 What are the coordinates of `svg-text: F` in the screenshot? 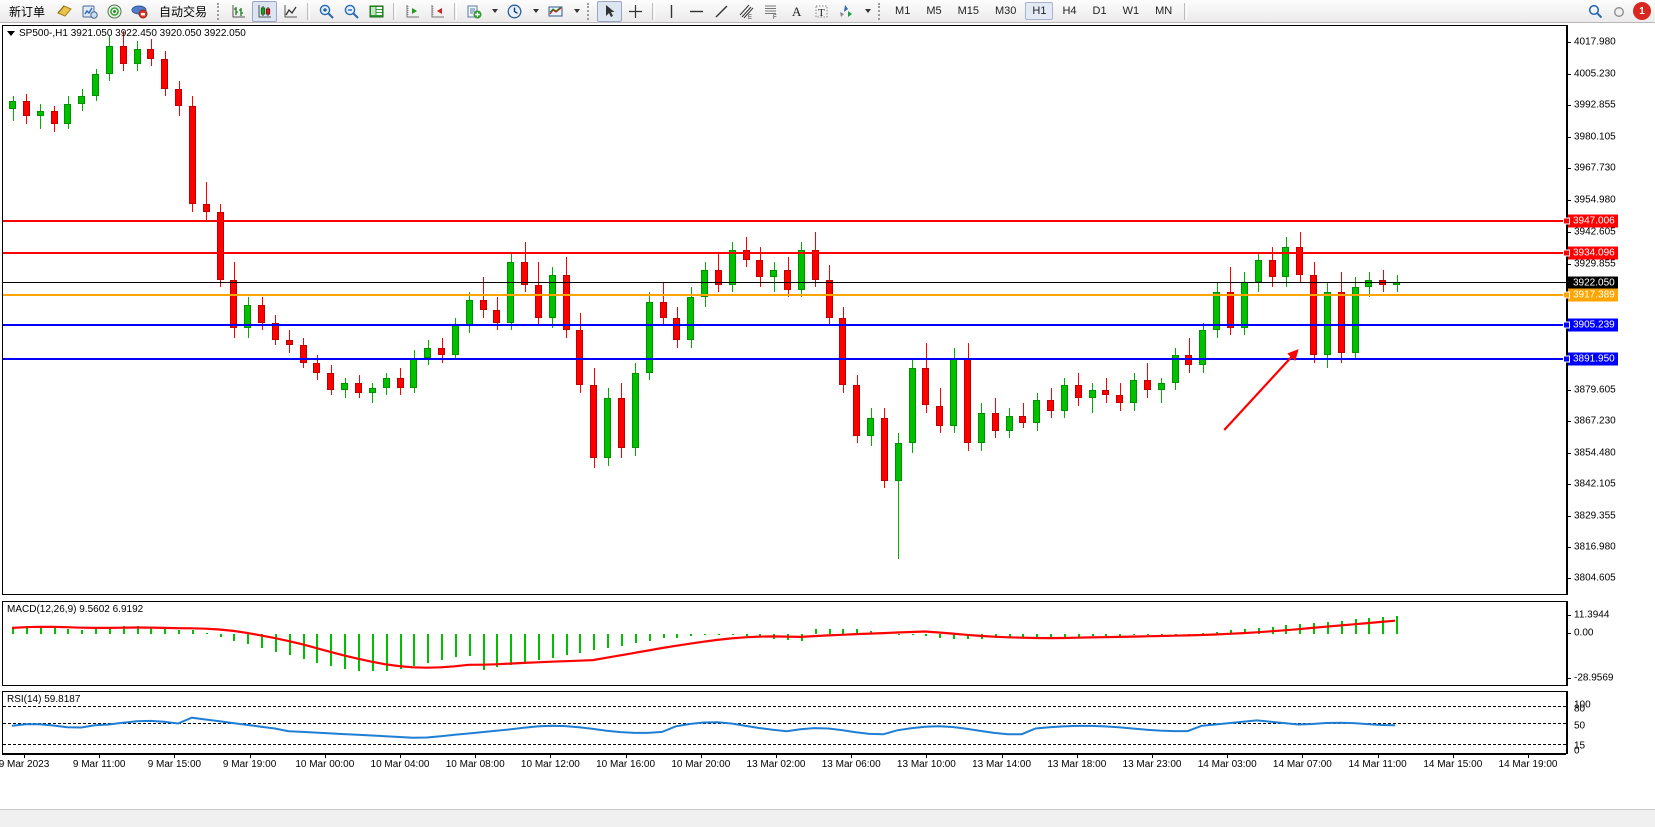 It's located at (775, 17).